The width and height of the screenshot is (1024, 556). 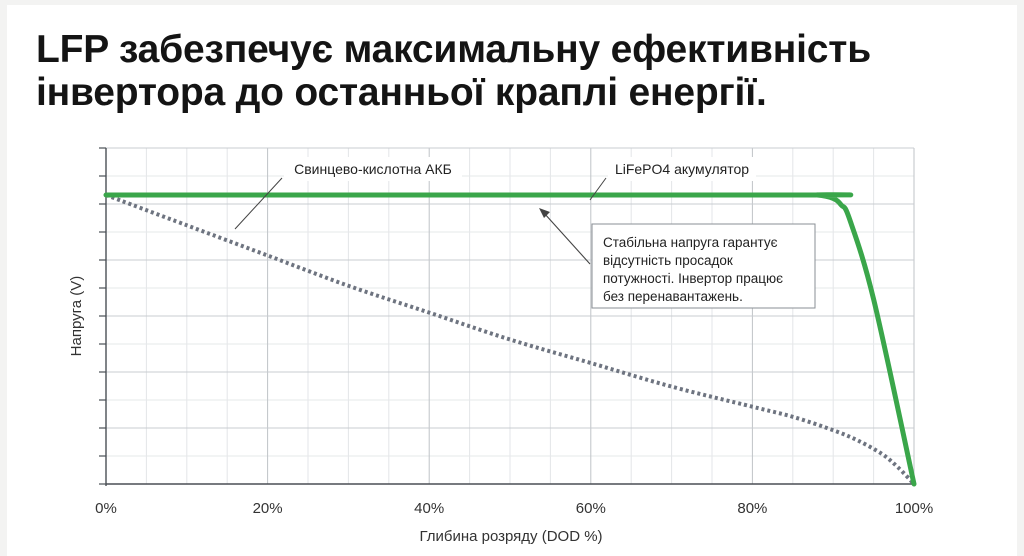 I want to click on x-tick-label: 60%, so click(x=591, y=508).